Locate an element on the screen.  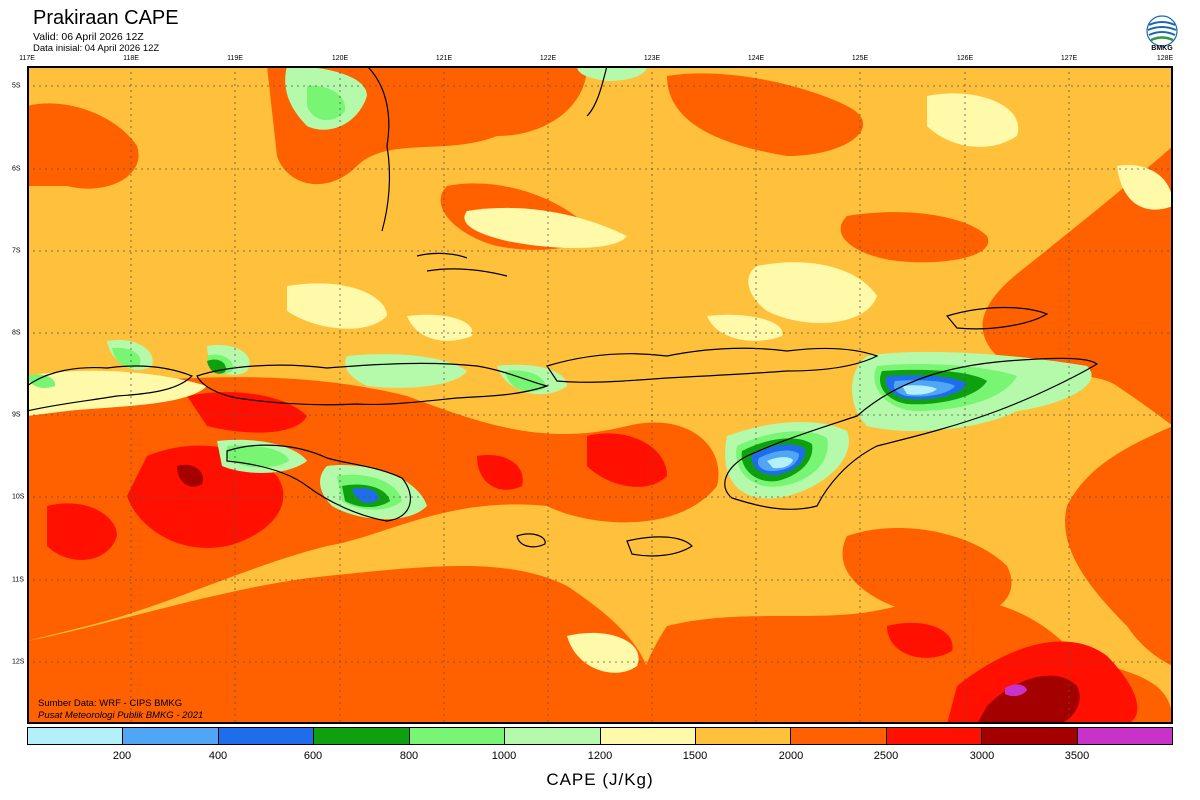
colorbar is located at coordinates (600, 736).